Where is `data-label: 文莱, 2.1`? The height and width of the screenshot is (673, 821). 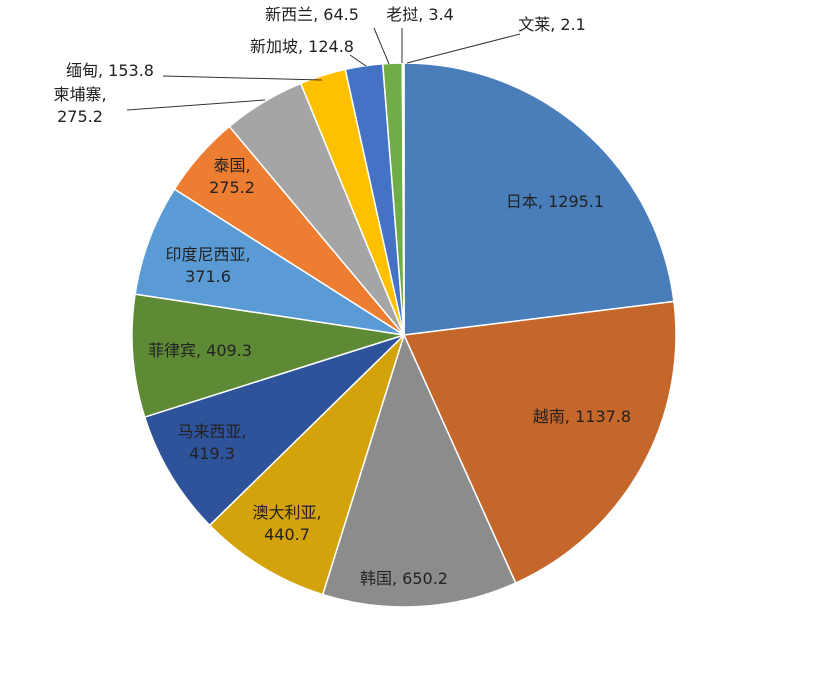 data-label: 文莱, 2.1 is located at coordinates (552, 24).